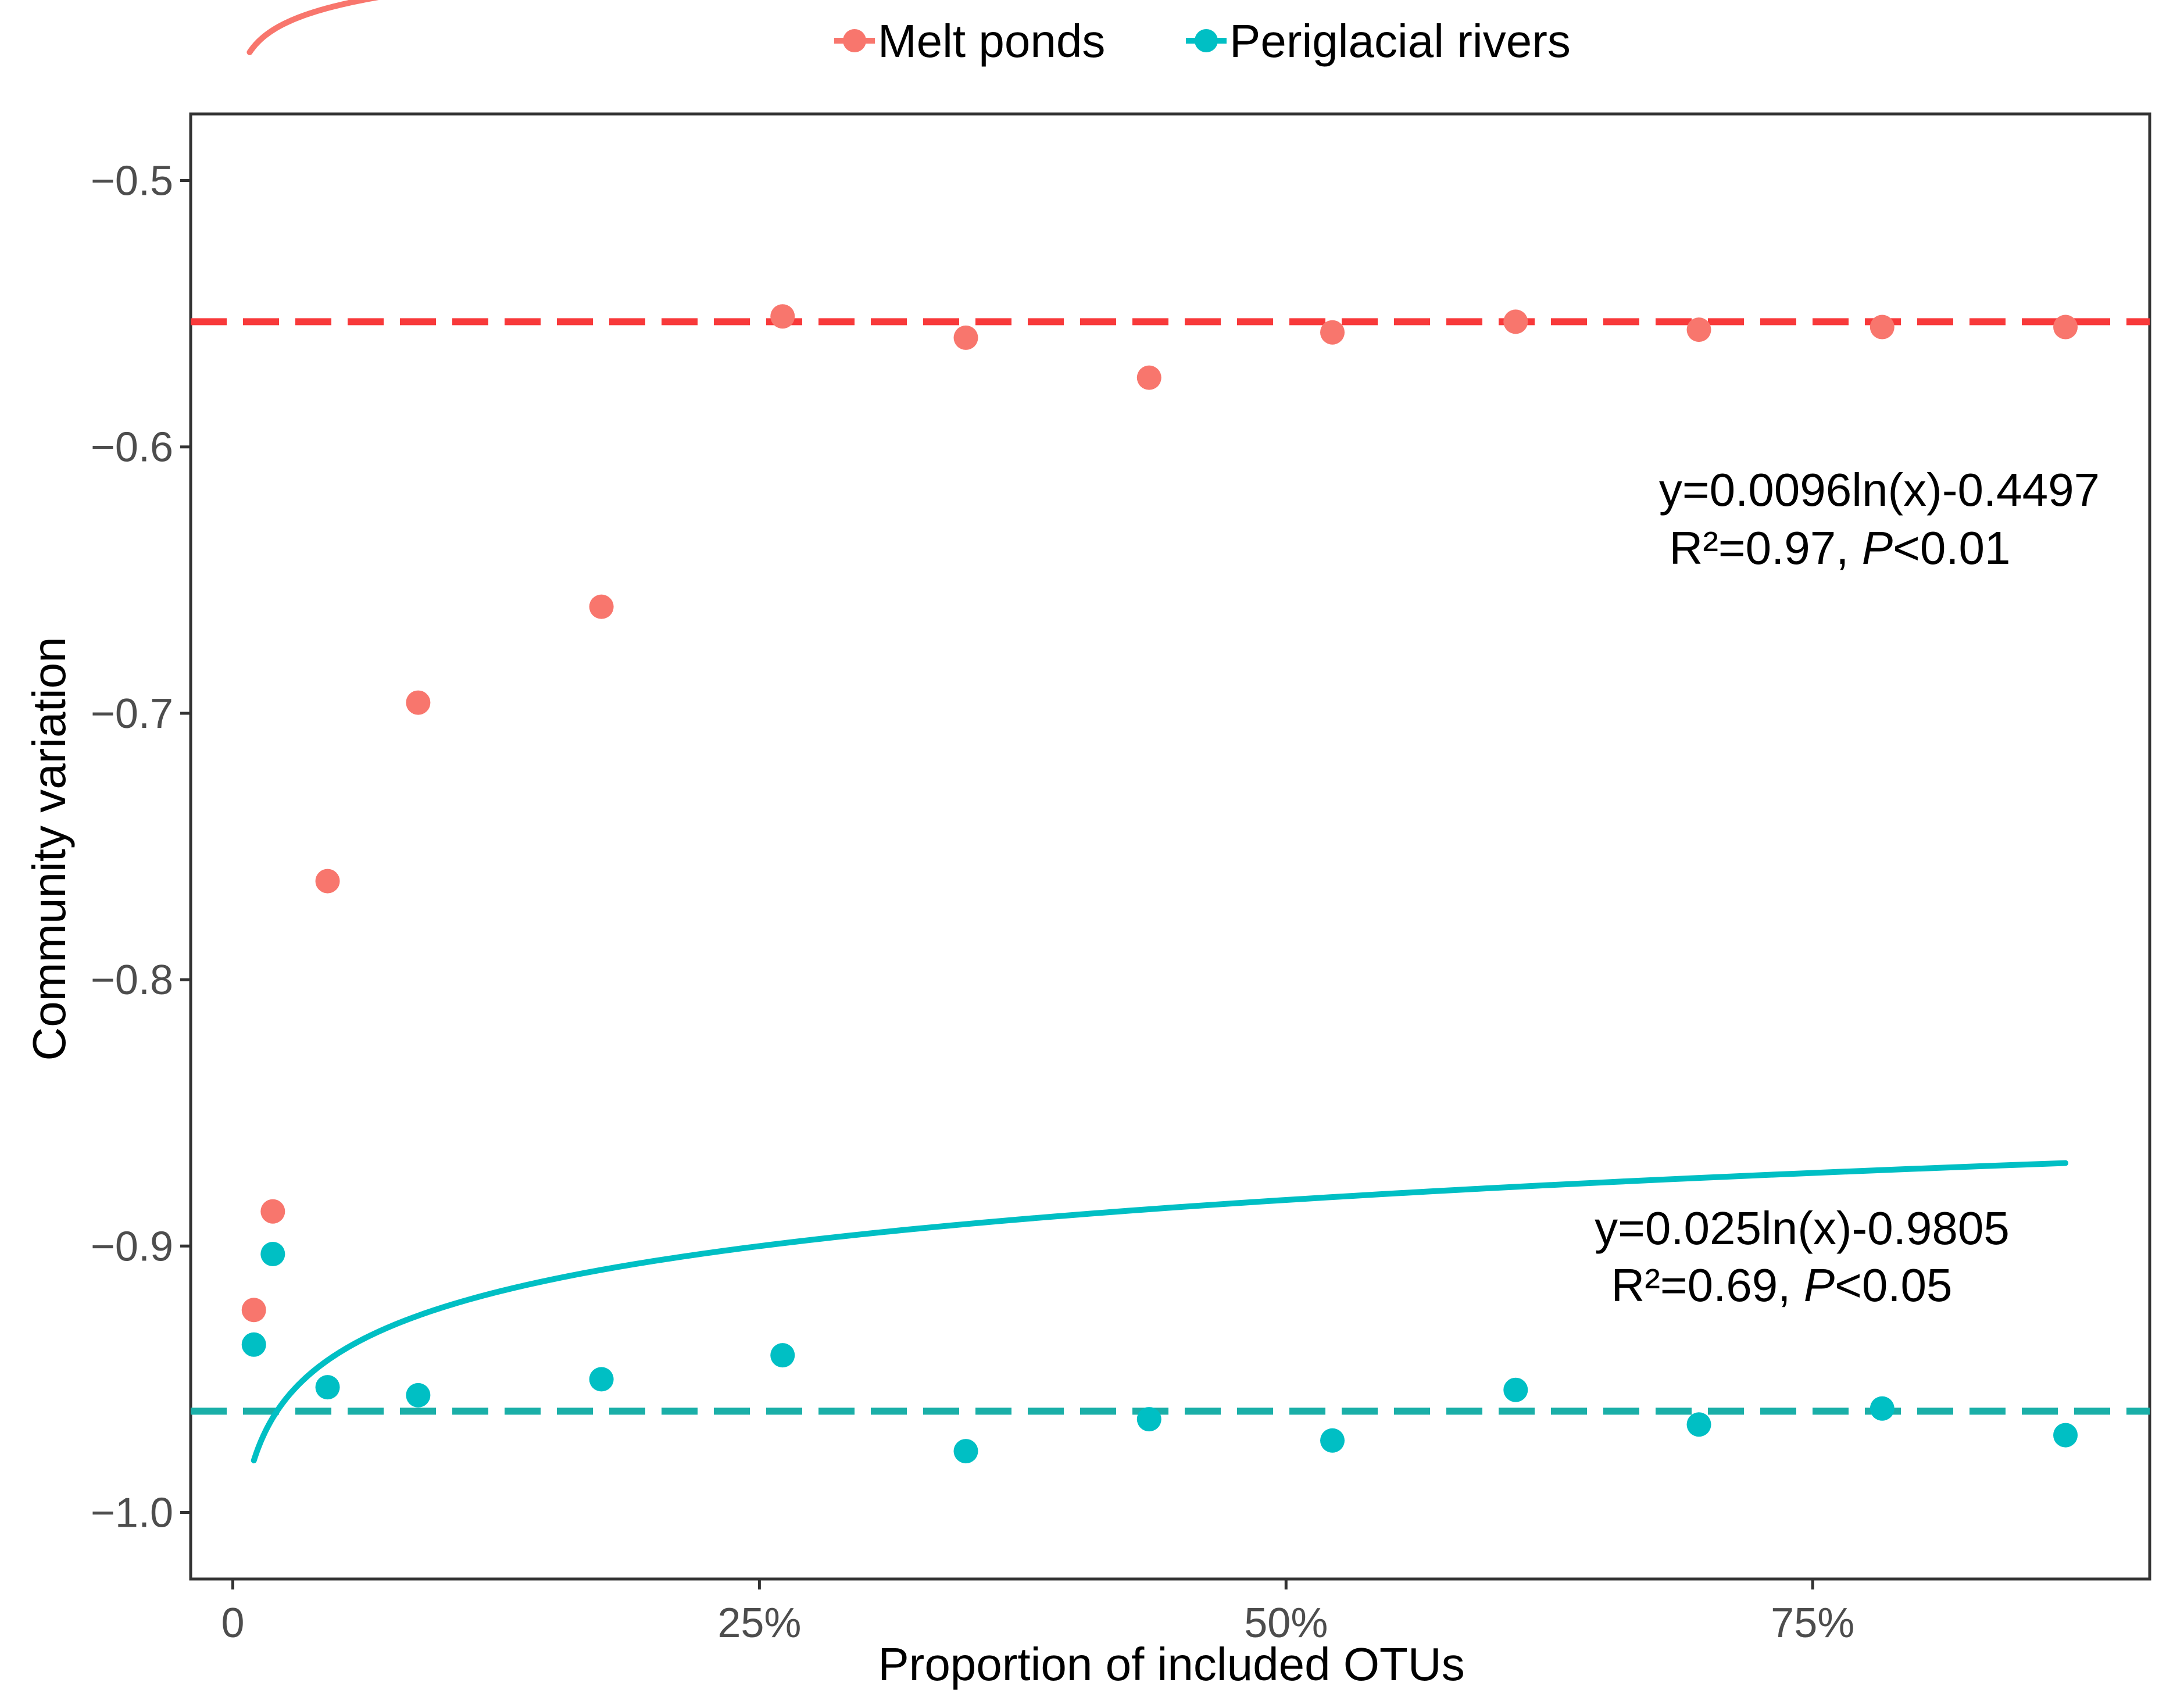 The width and height of the screenshot is (2184, 1704). I want to click on r2-melt-ponds: R²=0.97,, so click(1765, 548).